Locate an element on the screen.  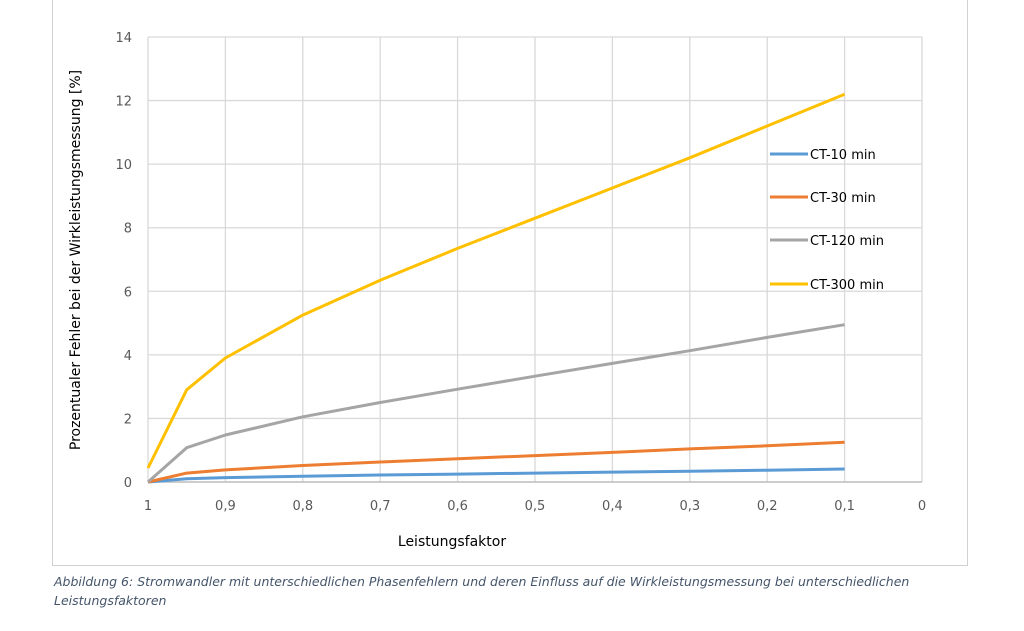
x-tick-label: 0,1 is located at coordinates (844, 506).